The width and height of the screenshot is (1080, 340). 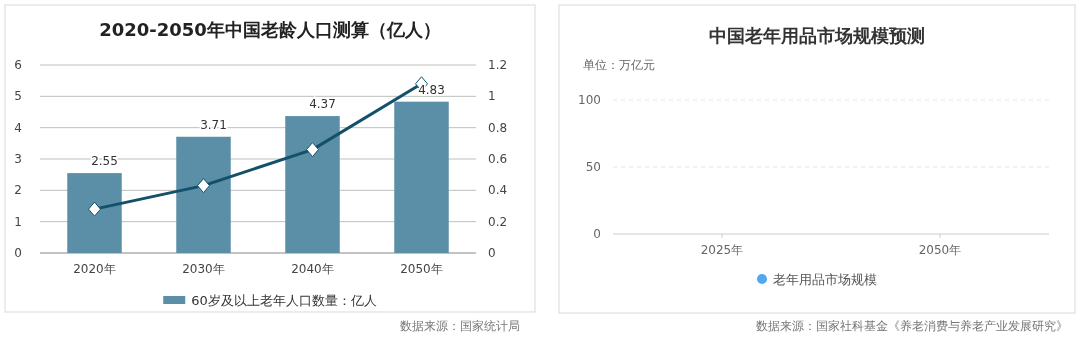 I want to click on chart-title: 中国老年用品市场规模预测, so click(x=817, y=35).